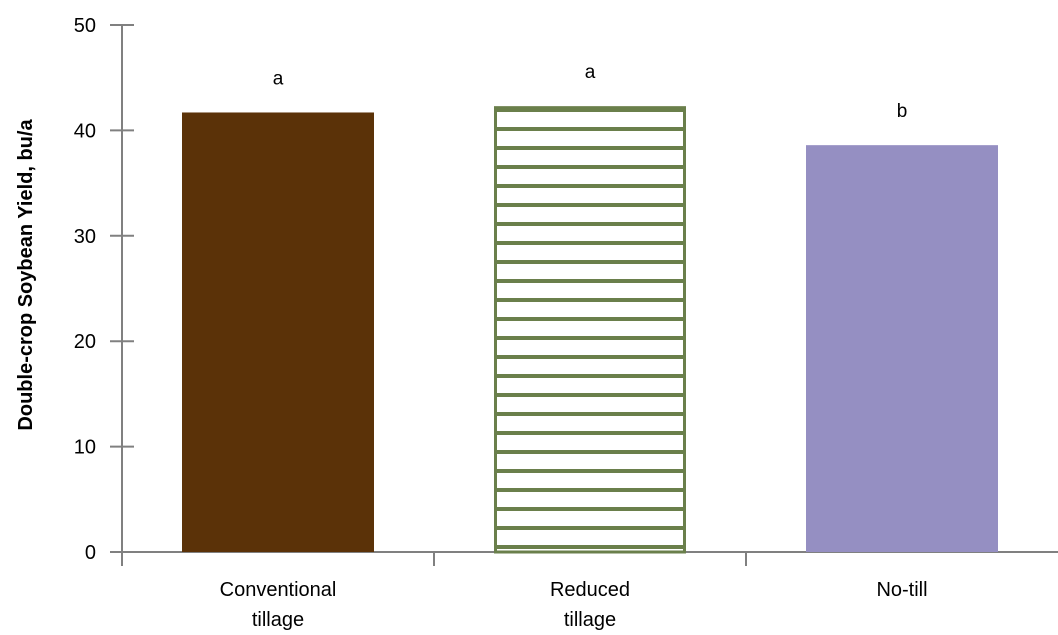  I want to click on bar-no-till, so click(902, 348).